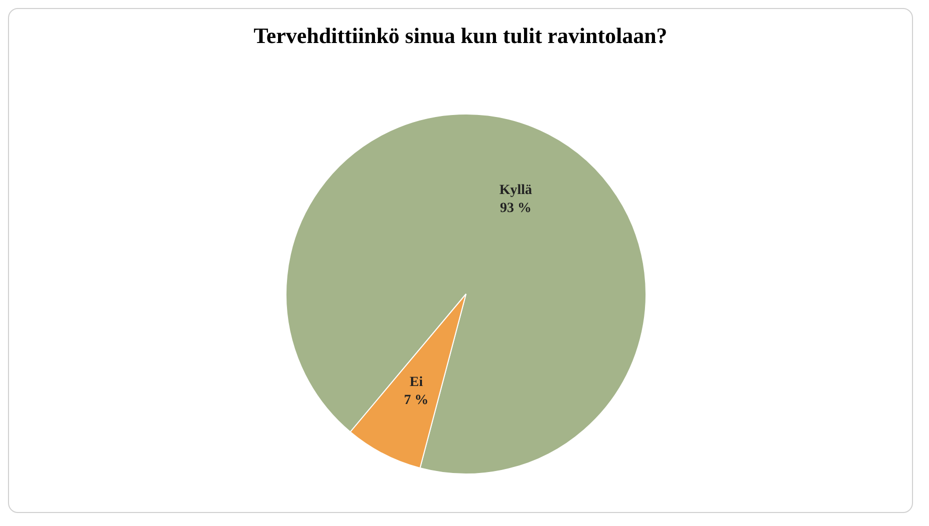 The image size is (929, 526). I want to click on chart-title: Tervehdittiinkö sinua kun tulit ravintolaan?, so click(460, 35).